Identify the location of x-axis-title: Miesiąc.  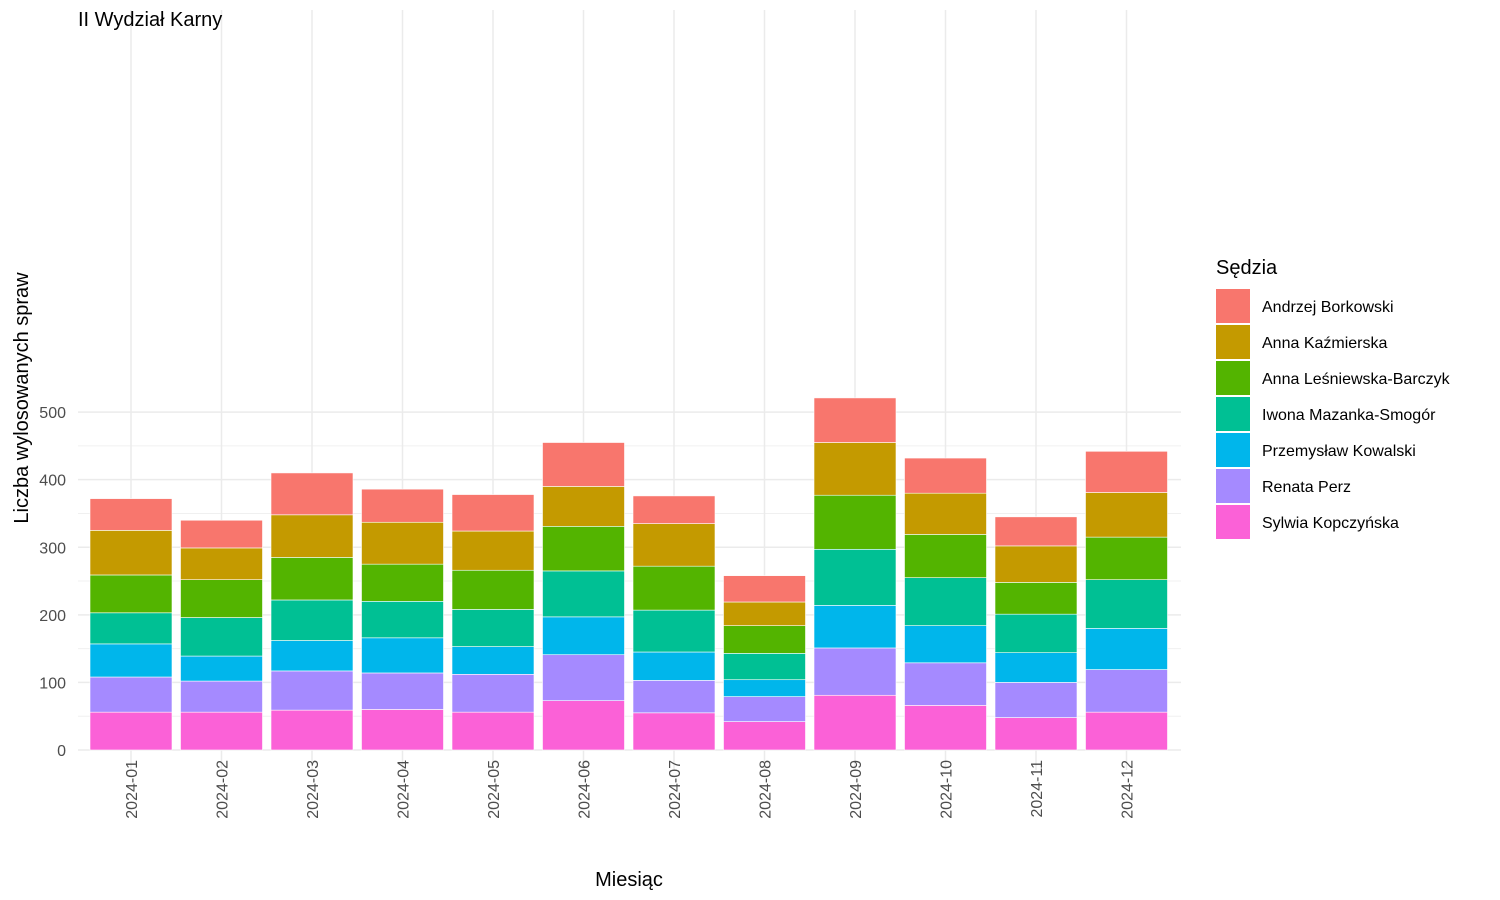
(629, 880).